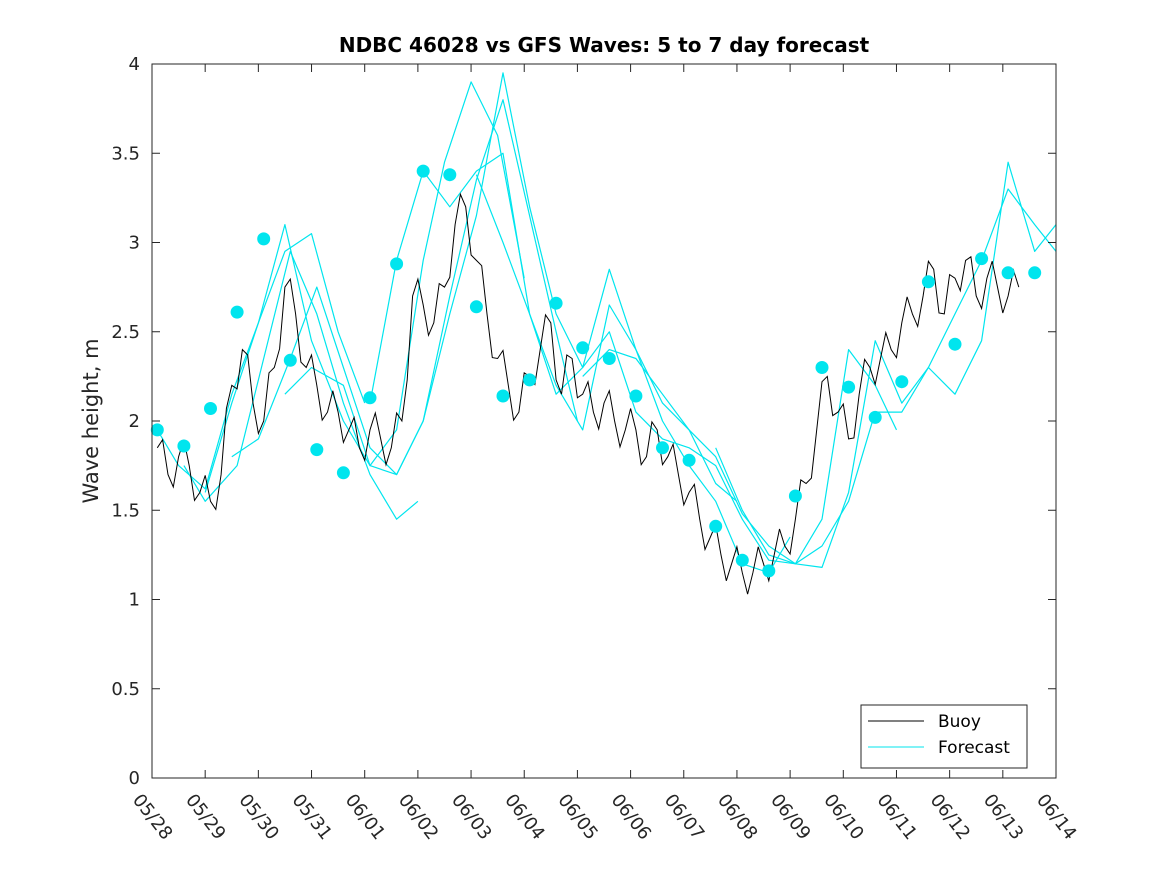 The width and height of the screenshot is (1167, 875). Describe the element at coordinates (959, 722) in the screenshot. I see `legend-buoy-label: Buoy` at that location.